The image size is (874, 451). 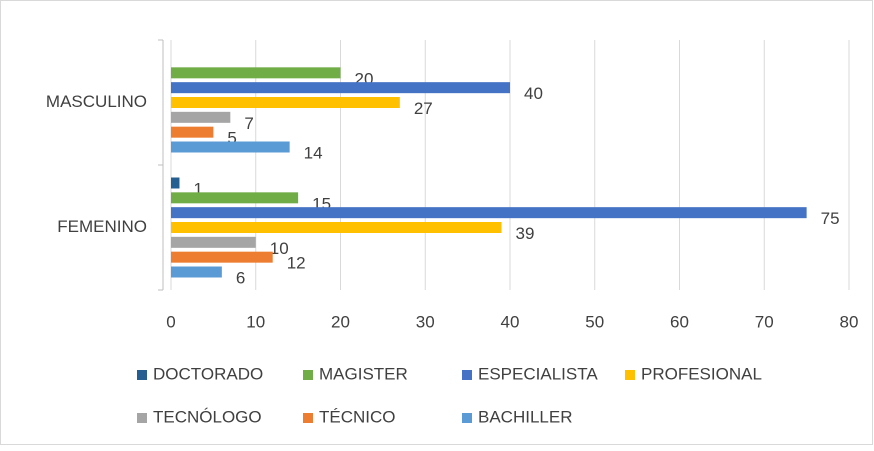 What do you see at coordinates (255, 321) in the screenshot?
I see `x-tick-label: 10` at bounding box center [255, 321].